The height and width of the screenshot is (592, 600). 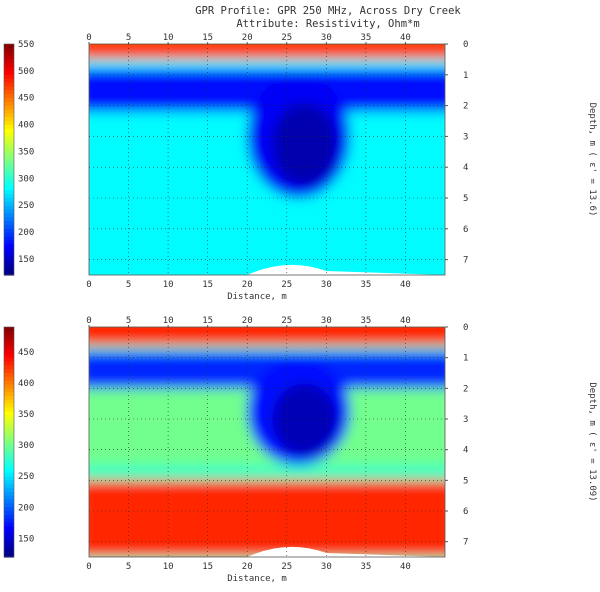 I want to click on x-tick-label-top: 40, so click(x=405, y=38).